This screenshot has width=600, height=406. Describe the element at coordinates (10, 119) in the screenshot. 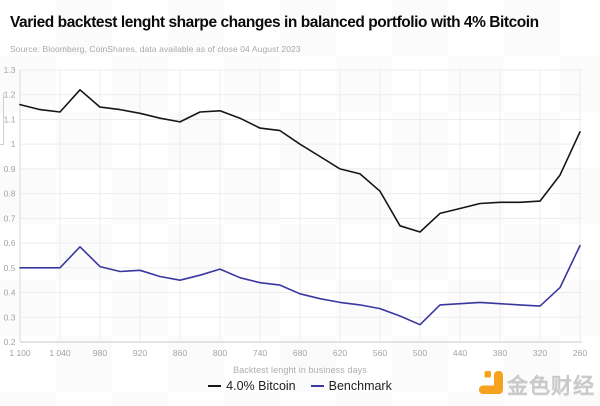

I see `y-tick-label: 1.1` at that location.